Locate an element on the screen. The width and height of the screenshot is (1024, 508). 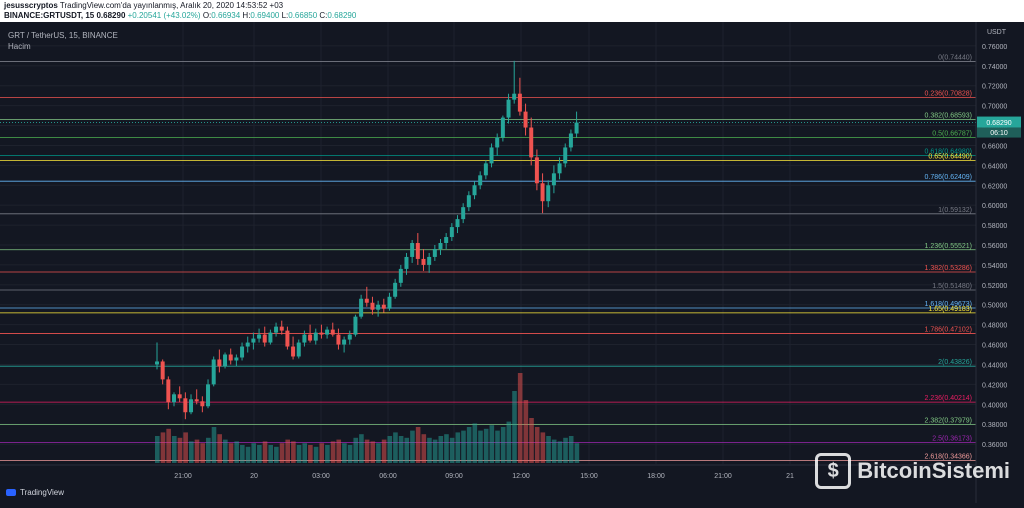
low-label: L: is located at coordinates (285, 15).